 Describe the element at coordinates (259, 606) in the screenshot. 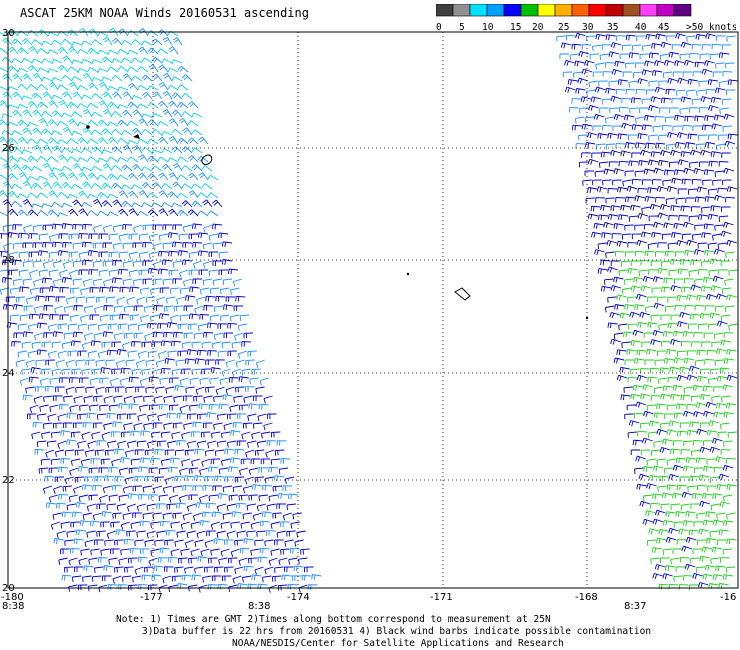

I see `time-label-middle: 8:38` at that location.